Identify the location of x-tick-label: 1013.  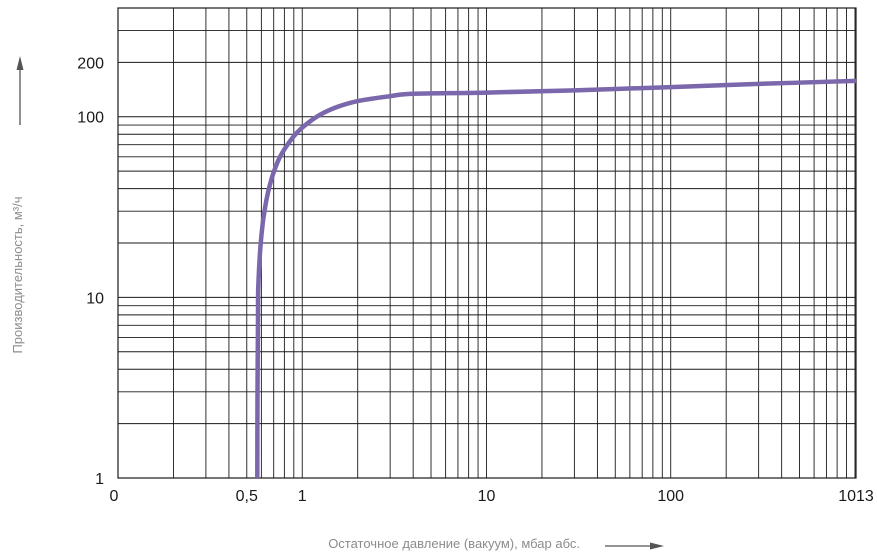
(856, 496).